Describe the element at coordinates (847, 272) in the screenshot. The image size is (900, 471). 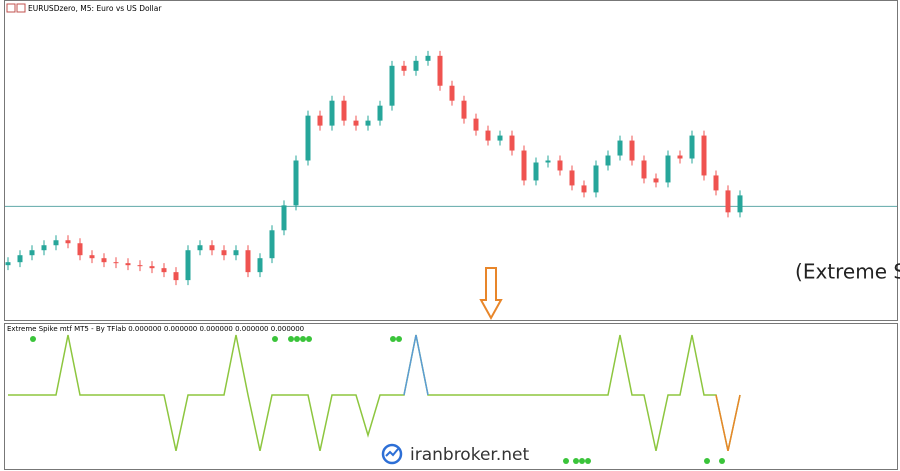
I see `annotation: اندیکاتور اسپایک (Extreme Spike)` at that location.